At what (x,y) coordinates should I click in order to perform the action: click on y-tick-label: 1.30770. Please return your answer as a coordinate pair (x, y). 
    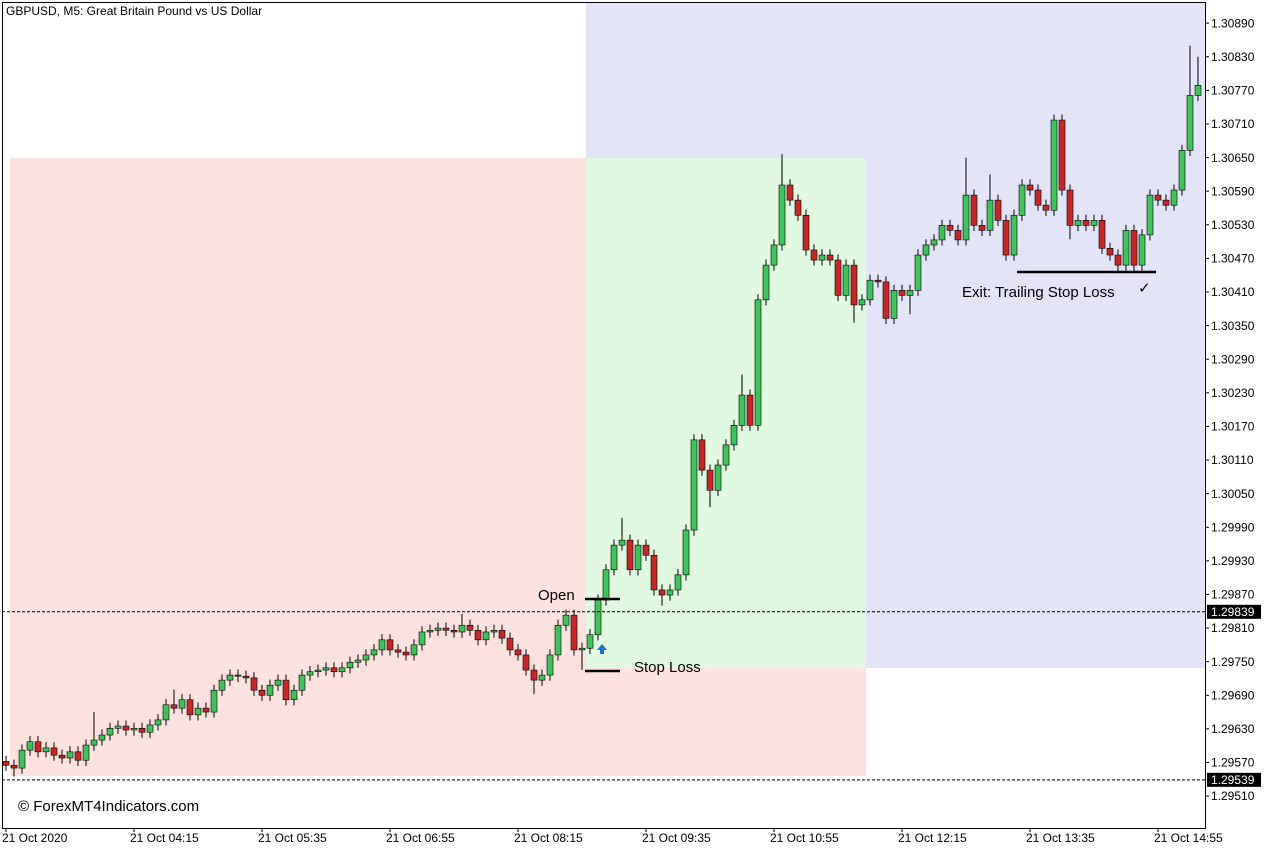
    Looking at the image, I should click on (1233, 91).